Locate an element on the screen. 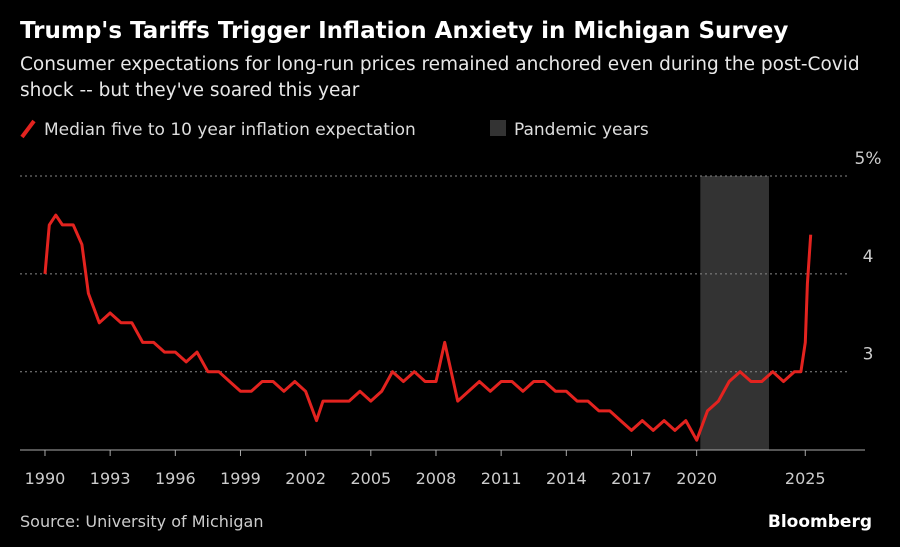 The width and height of the screenshot is (900, 547). brand: Bloomberg is located at coordinates (820, 522).